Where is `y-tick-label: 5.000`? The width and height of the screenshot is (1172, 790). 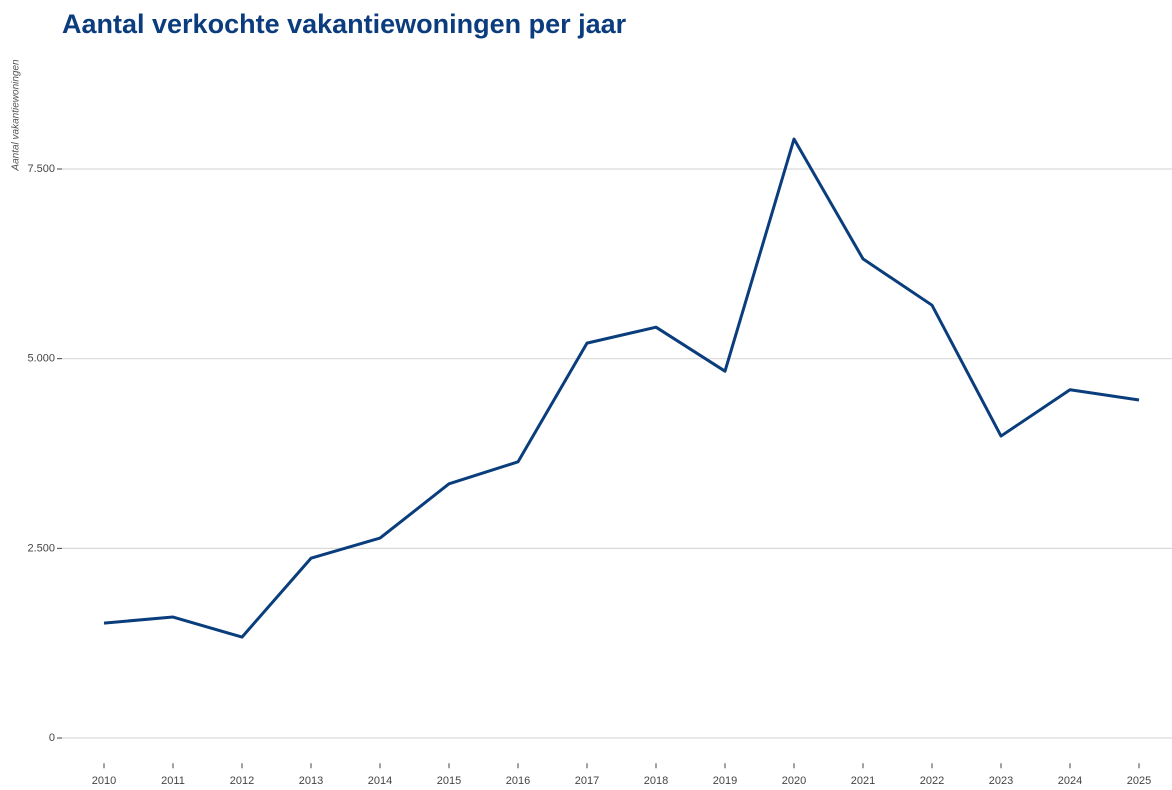 y-tick-label: 5.000 is located at coordinates (41, 359).